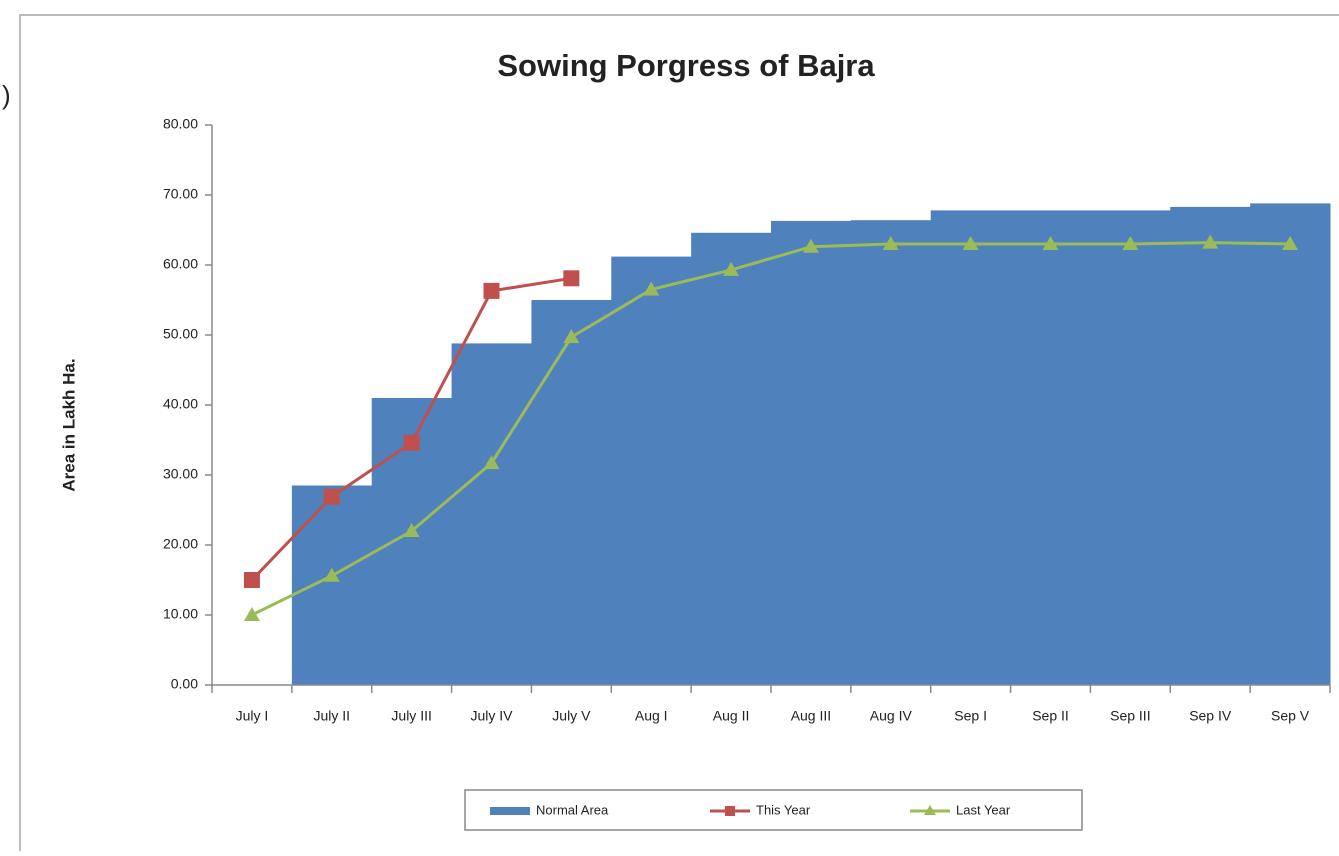  Describe the element at coordinates (180, 334) in the screenshot. I see `y-tick-label: 50.00` at that location.